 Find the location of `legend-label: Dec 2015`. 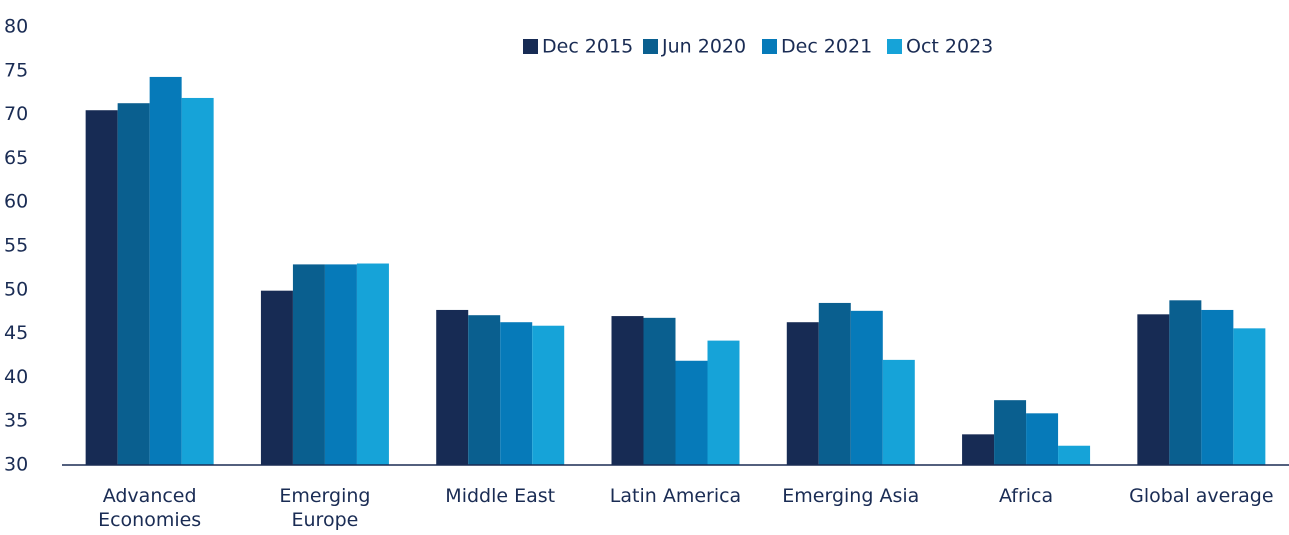

legend-label: Dec 2015 is located at coordinates (587, 47).